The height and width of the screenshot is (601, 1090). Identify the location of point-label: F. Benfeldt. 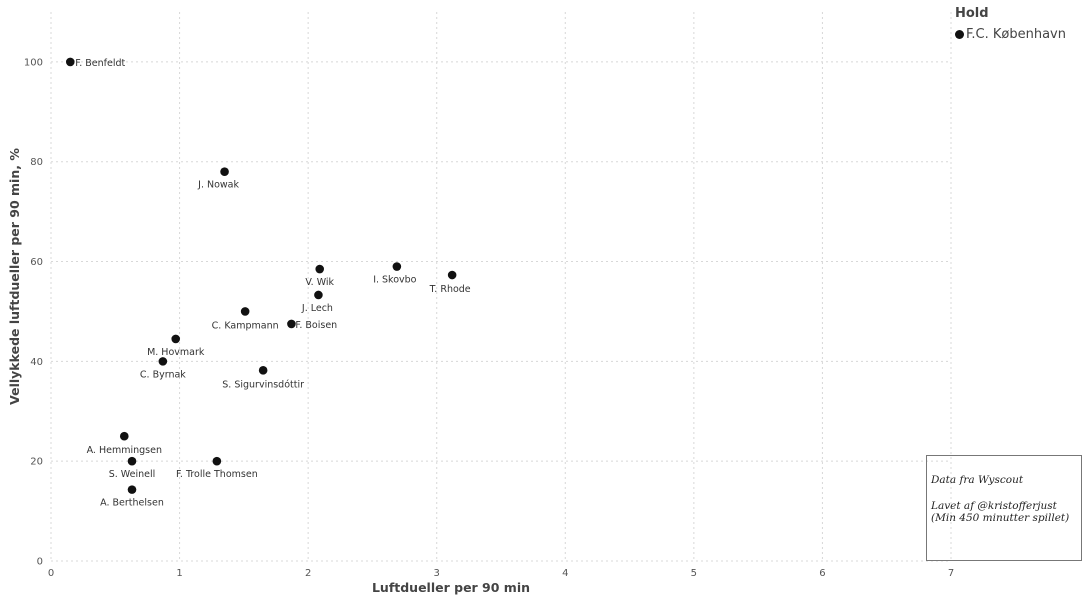
(100, 63).